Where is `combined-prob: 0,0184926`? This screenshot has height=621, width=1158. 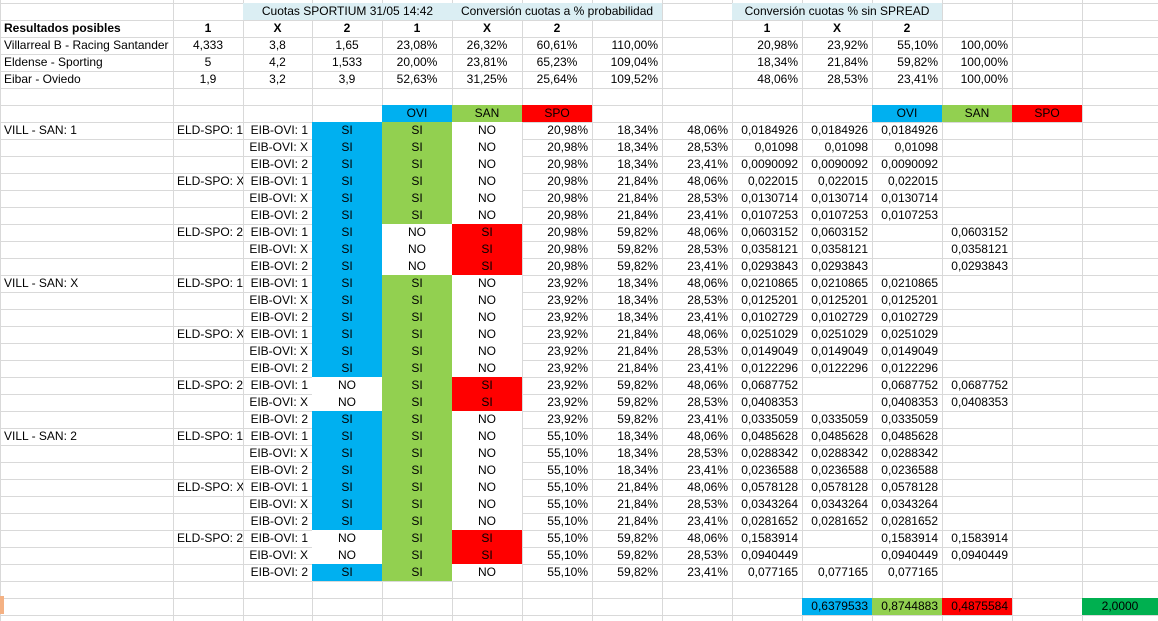
combined-prob: 0,0184926 is located at coordinates (769, 130).